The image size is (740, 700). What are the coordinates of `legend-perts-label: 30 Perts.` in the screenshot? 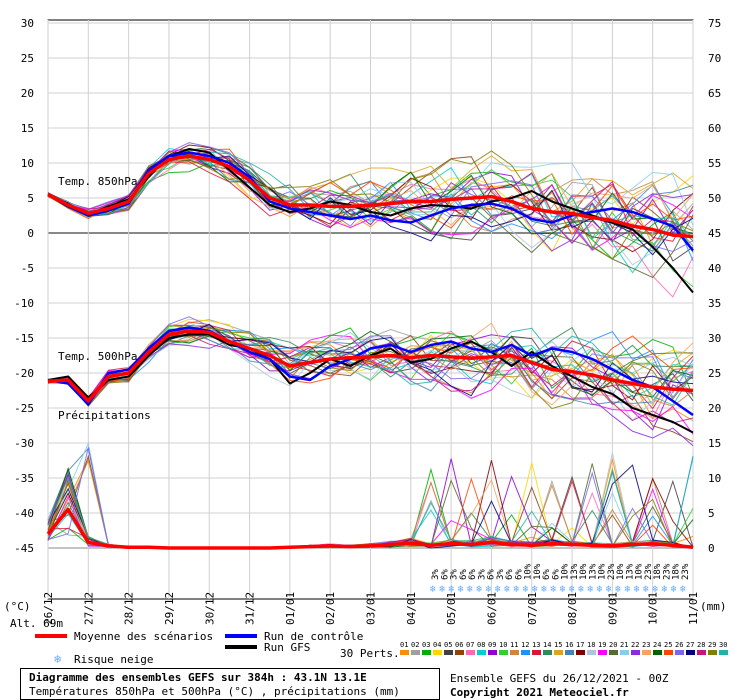 It's located at (370, 653).